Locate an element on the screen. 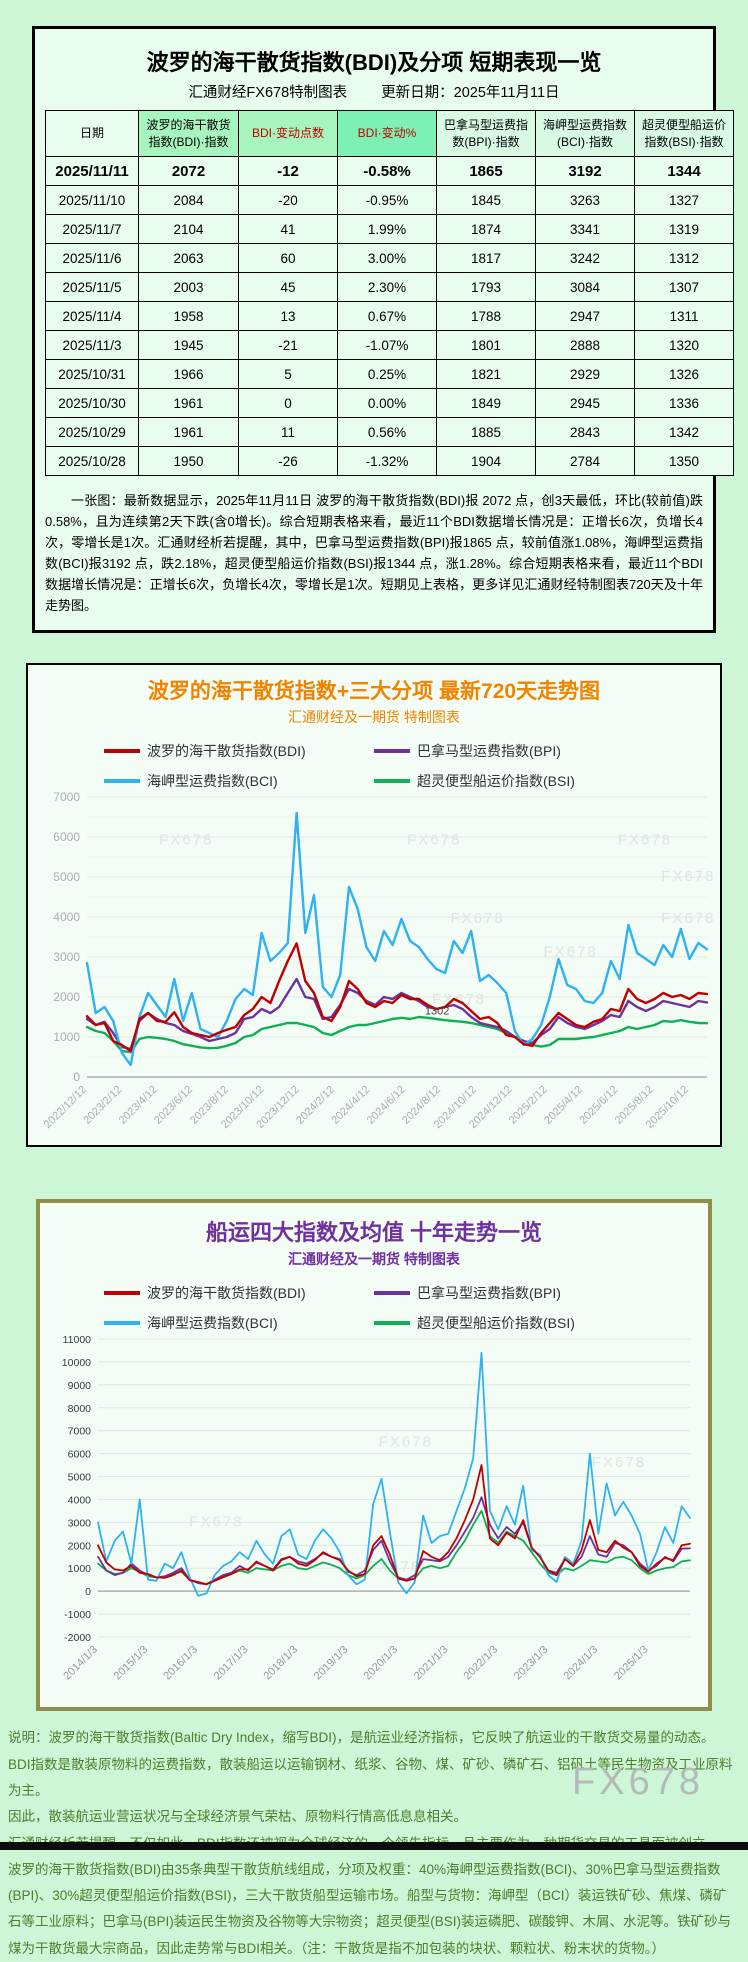 The image size is (748, 1962). table-row: 2025/11/11 2072 -12 -0.58% 1865 3192 1344 is located at coordinates (389, 171).